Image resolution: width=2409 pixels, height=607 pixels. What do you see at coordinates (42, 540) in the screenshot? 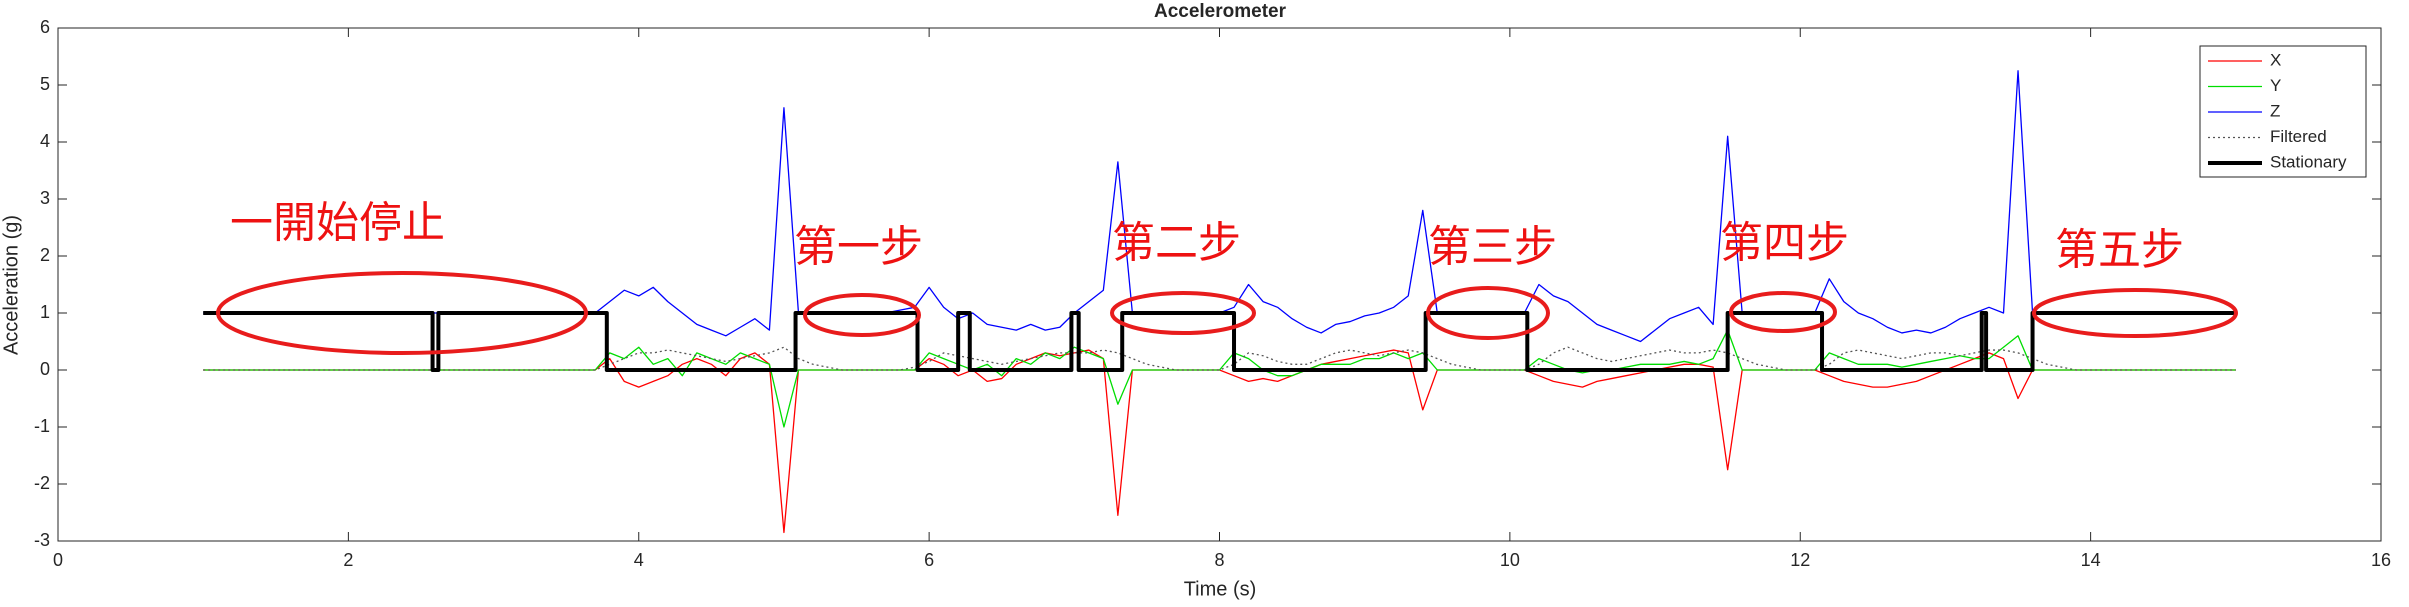
I see `y-tick-label: -3` at bounding box center [42, 540].